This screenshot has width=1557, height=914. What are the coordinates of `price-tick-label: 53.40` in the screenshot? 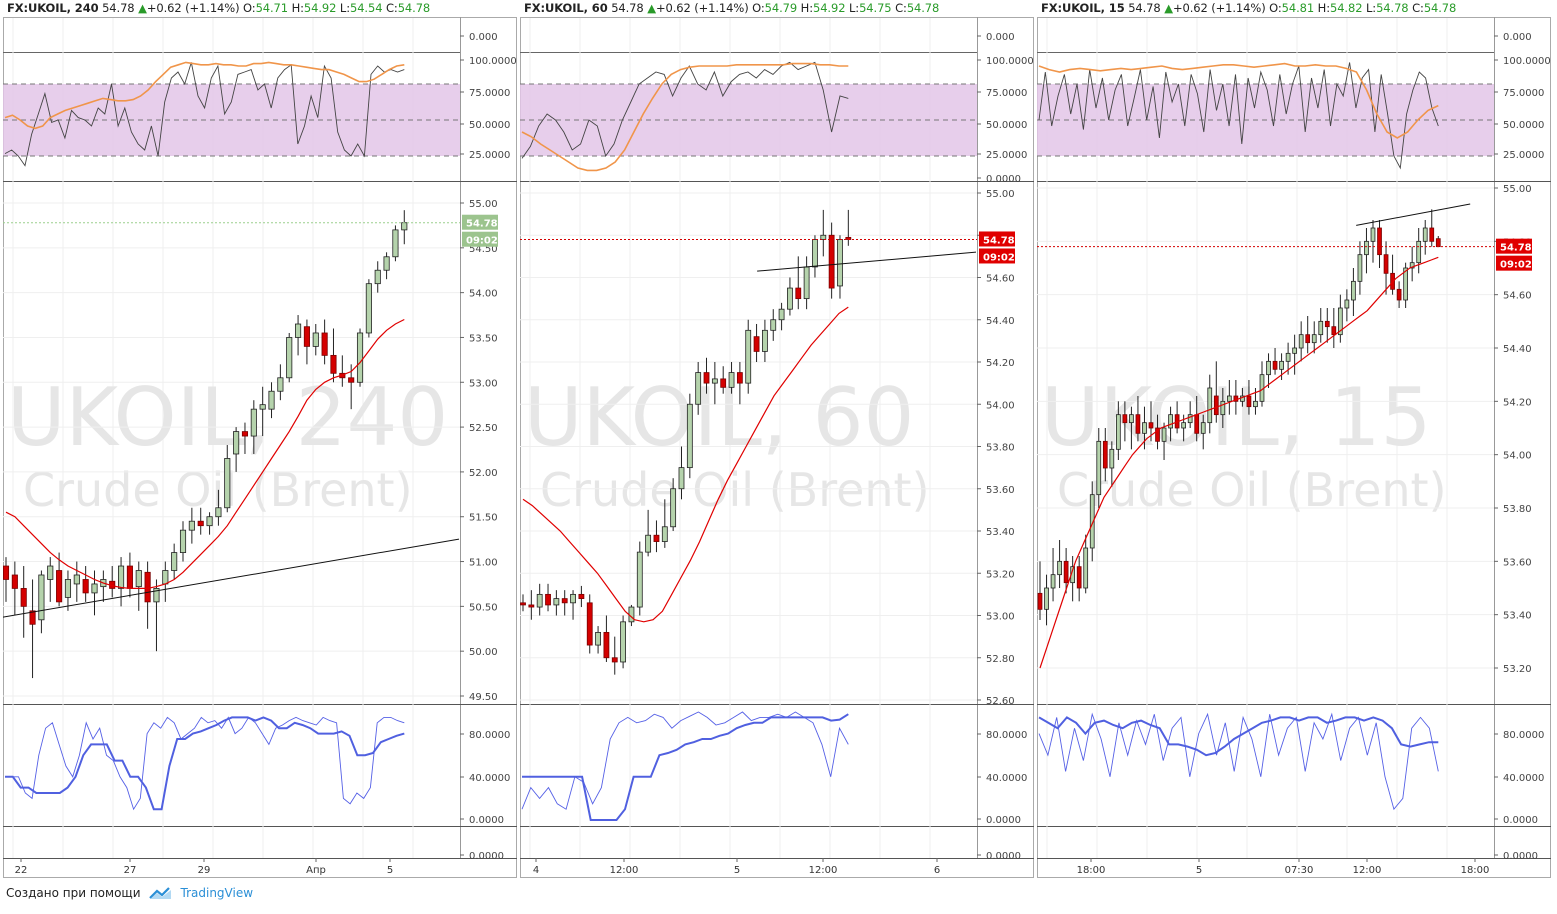 It's located at (1000, 532).